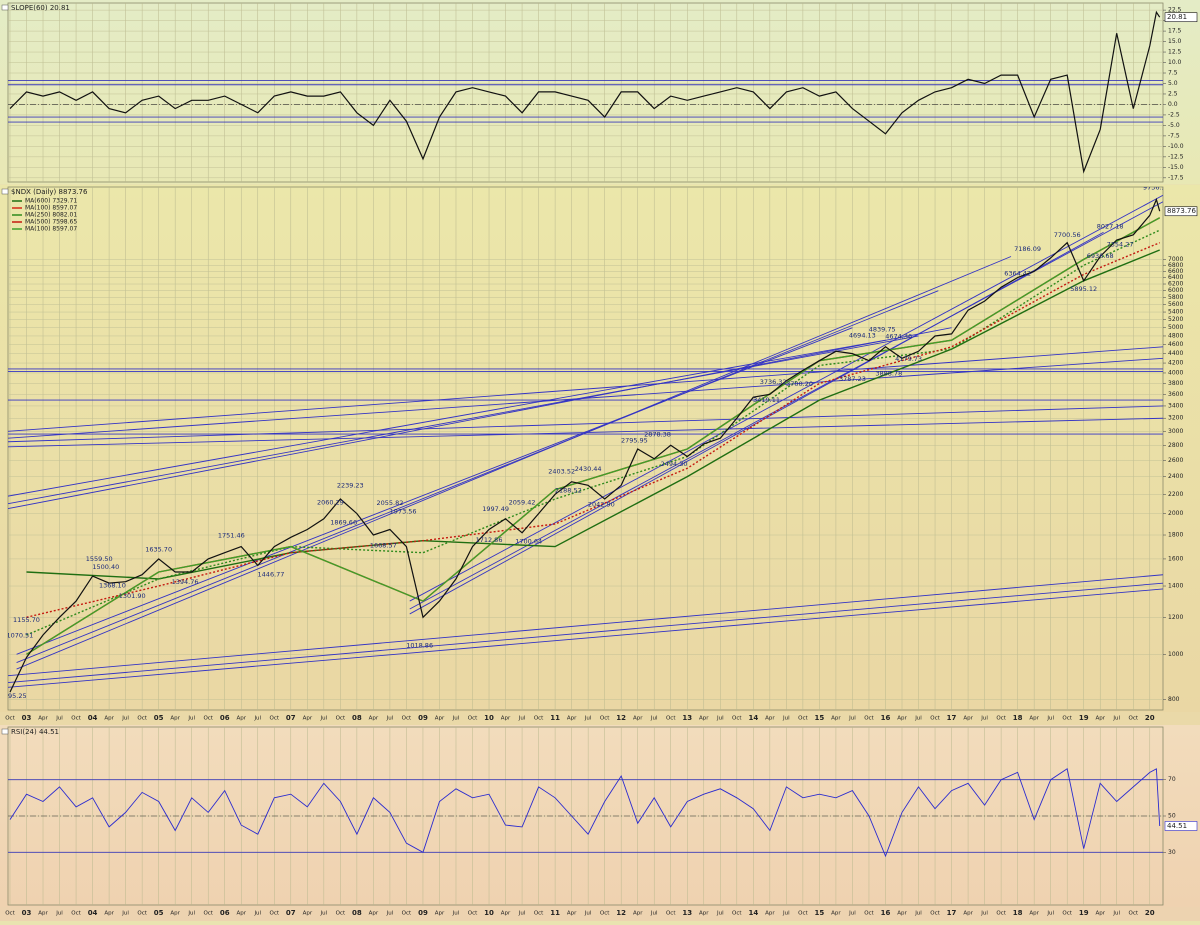 The image size is (1200, 925). I want to click on x-tick-label: 06, so click(225, 718).